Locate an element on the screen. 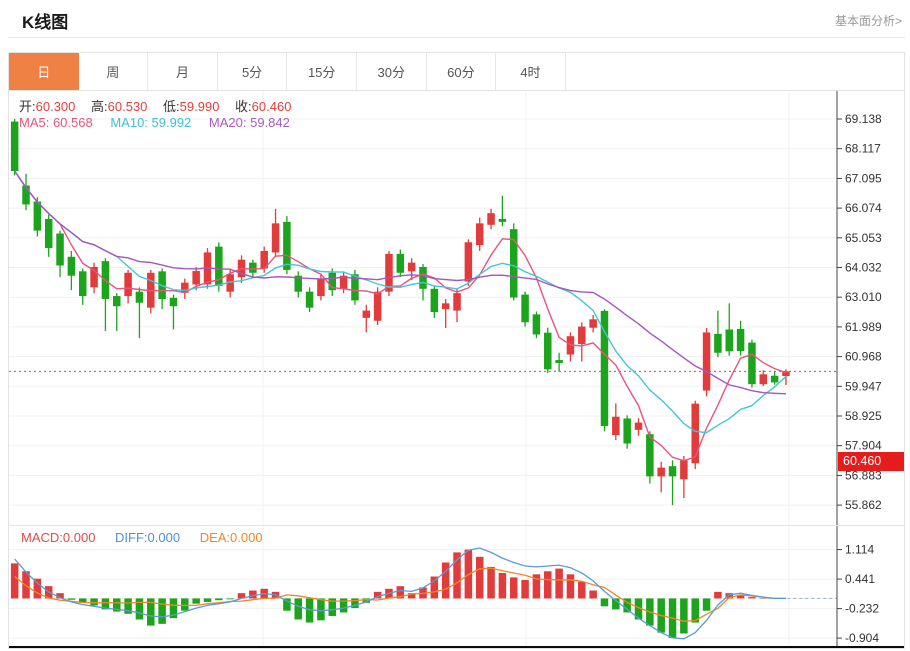 This screenshot has height=651, width=910. macd-y-tick: 1.114 is located at coordinates (859, 550).